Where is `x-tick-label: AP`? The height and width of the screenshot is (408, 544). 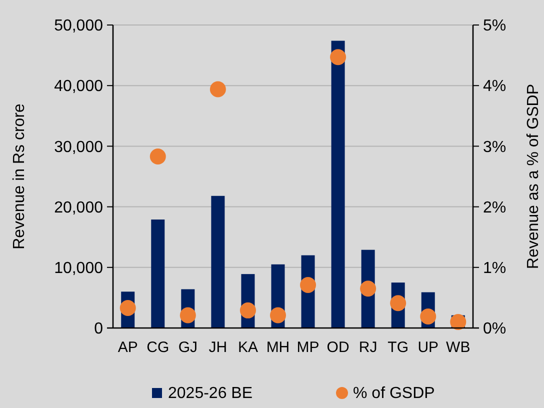 x-tick-label: AP is located at coordinates (128, 347).